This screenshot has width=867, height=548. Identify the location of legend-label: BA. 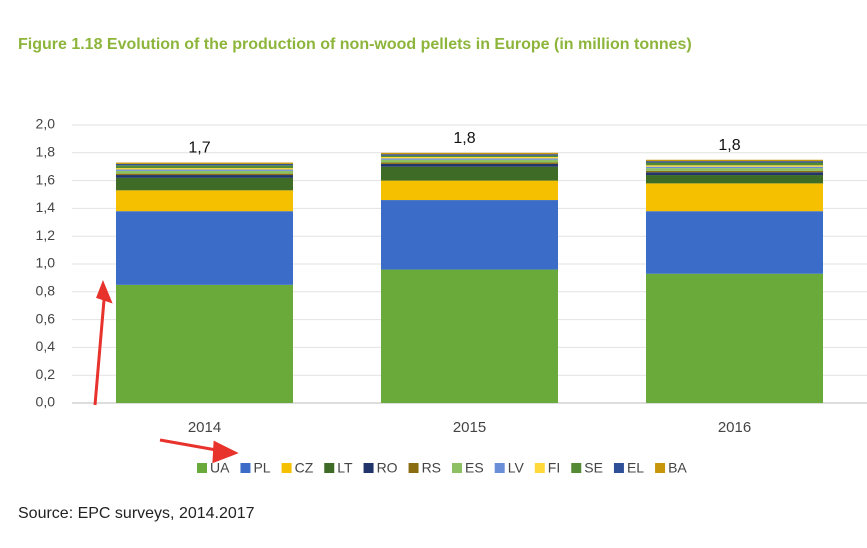
(677, 468).